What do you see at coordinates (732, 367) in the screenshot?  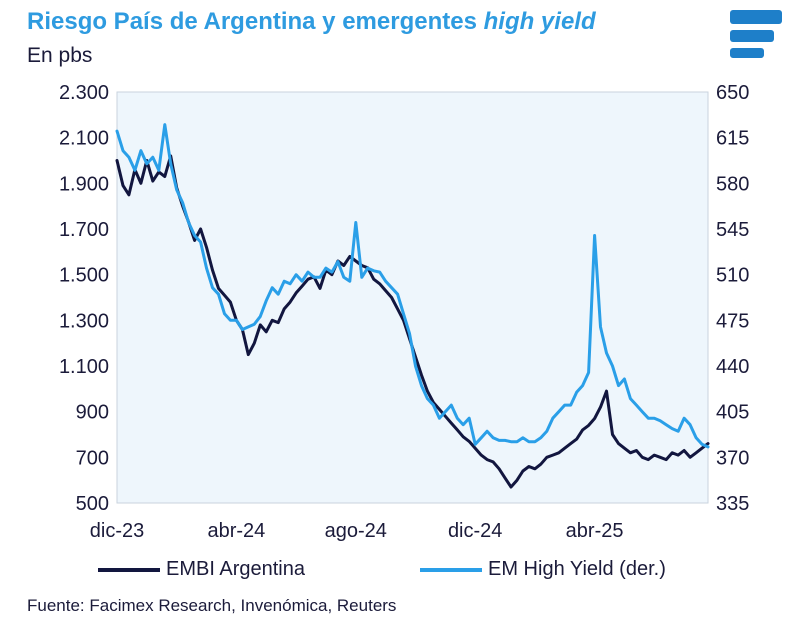 I see `y-right-tick-label: 440` at bounding box center [732, 367].